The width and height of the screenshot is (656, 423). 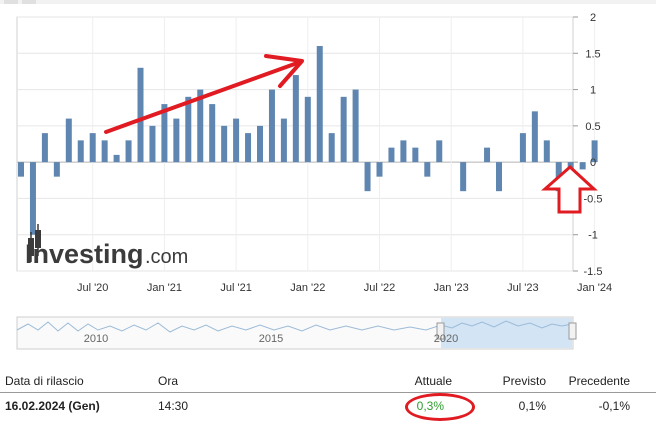 I want to click on navigator: 2010 2015 2020, so click(x=296, y=333).